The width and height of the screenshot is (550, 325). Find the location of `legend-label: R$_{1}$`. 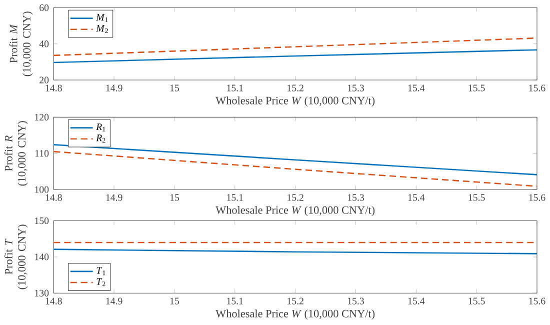

legend-label: R$_{1}$ is located at coordinates (101, 128).